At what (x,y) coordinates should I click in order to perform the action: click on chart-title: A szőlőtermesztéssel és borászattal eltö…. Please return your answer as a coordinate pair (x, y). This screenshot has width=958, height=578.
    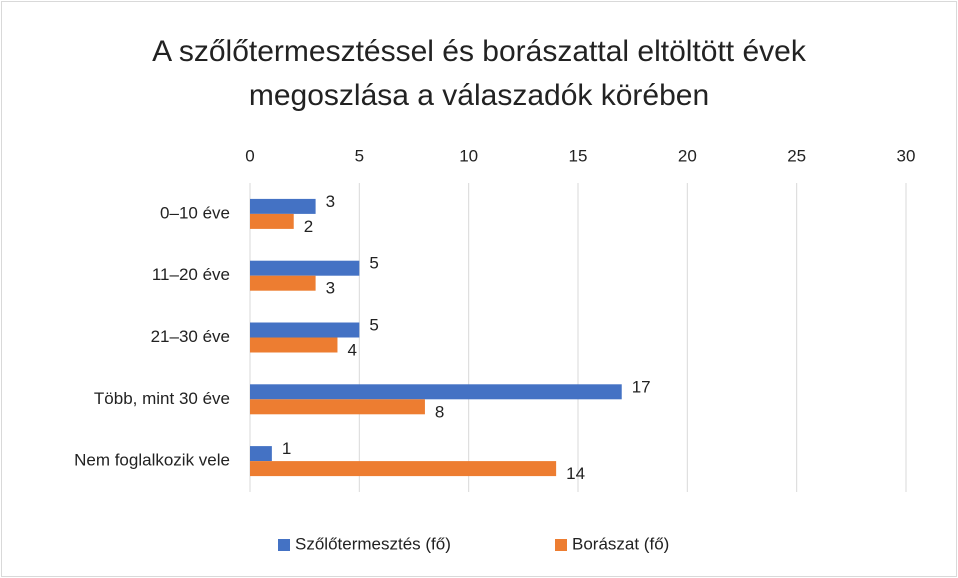
    Looking at the image, I should click on (479, 73).